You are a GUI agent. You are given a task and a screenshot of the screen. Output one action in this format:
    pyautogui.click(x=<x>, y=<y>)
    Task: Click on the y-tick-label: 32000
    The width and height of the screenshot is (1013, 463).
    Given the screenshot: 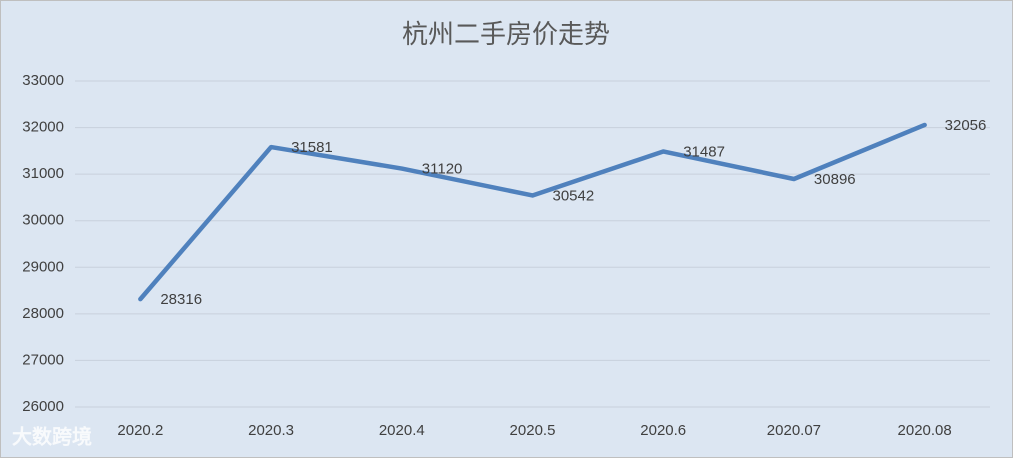 What is the action you would take?
    pyautogui.click(x=43, y=127)
    